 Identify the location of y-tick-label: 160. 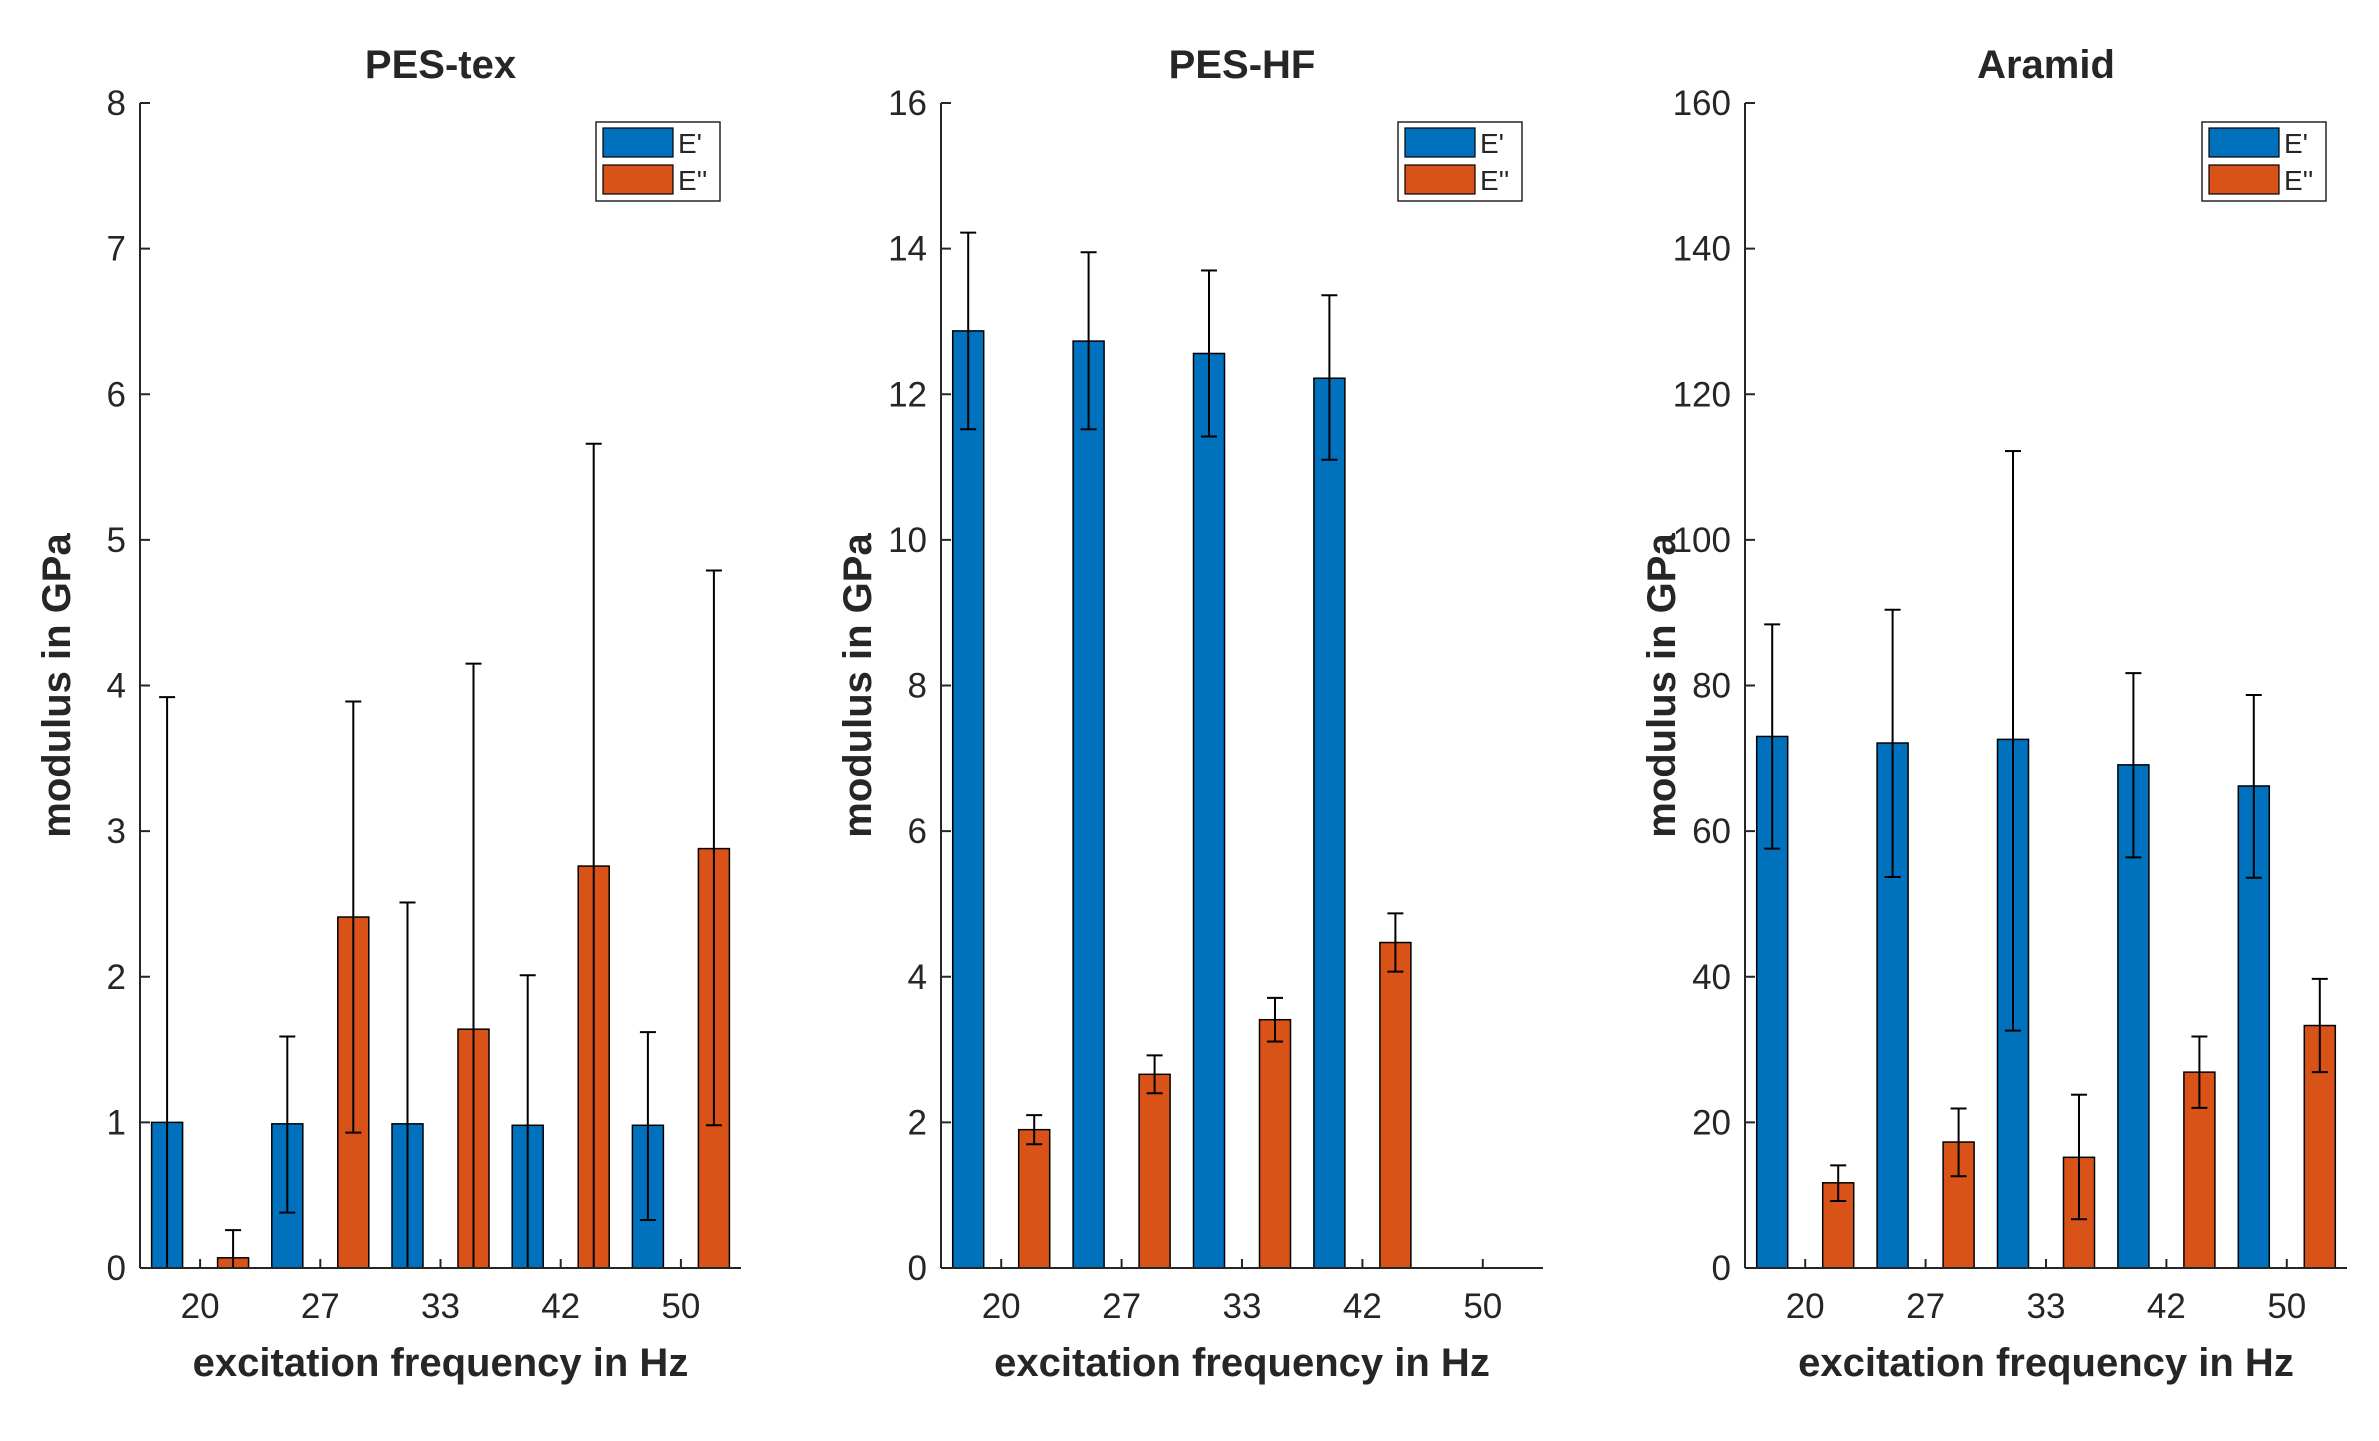
(1702, 103).